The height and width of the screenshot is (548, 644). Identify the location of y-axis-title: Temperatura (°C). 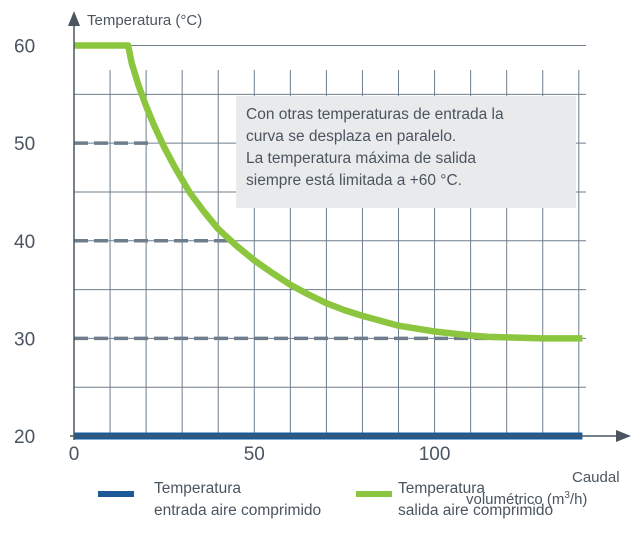
(144, 20).